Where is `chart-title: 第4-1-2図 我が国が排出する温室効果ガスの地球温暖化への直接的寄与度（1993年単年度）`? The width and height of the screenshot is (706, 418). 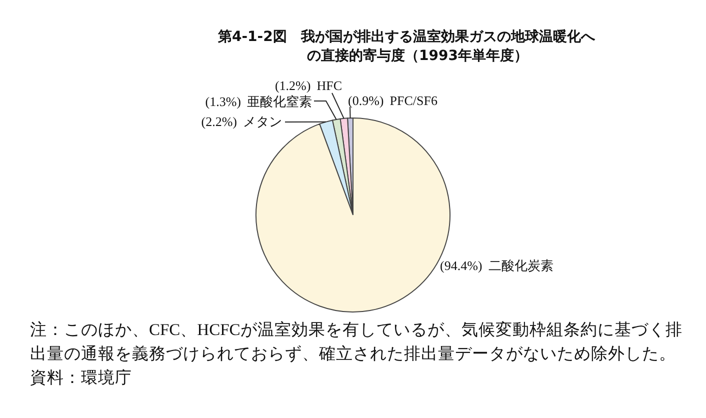 chart-title: 第4-1-2図 我が国が排出する温室効果ガスの地球温暖化への直接的寄与度（1993年単年度） is located at coordinates (407, 47).